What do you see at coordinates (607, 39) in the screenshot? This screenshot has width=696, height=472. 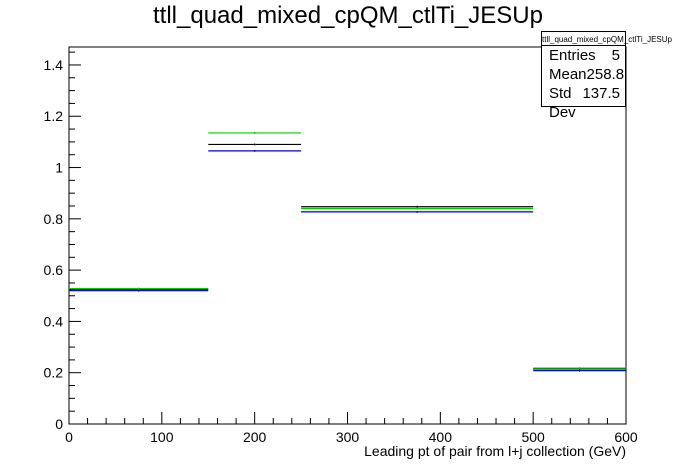 I see `stats-title: ttll_quad_mixed_cpQM_ctlTi_JESUp` at bounding box center [607, 39].